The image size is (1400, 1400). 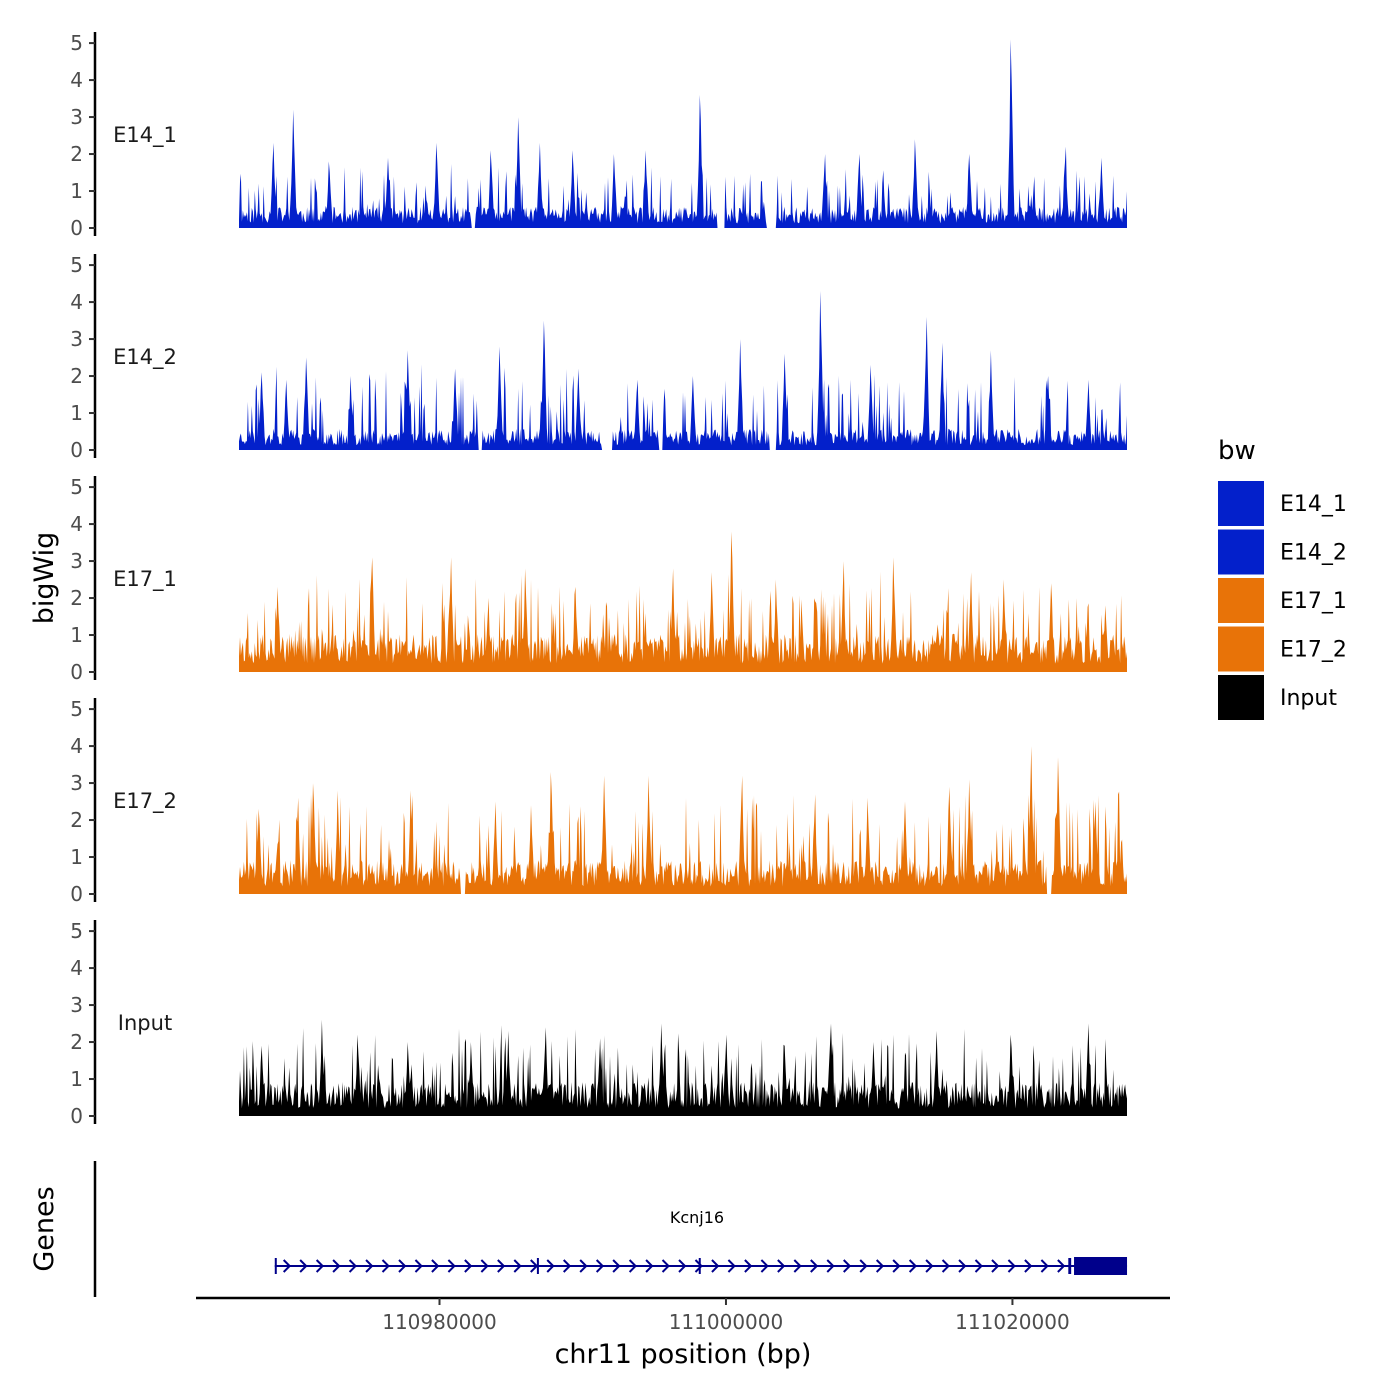 What do you see at coordinates (145, 357) in the screenshot?
I see `track-label: E14_2` at bounding box center [145, 357].